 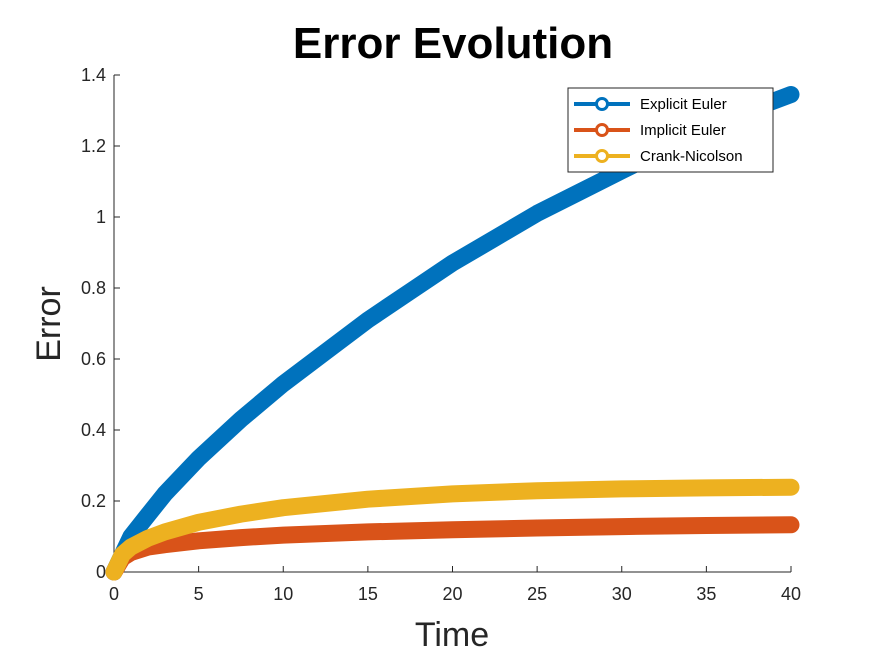 I want to click on y-tick-label: 0.6, so click(x=93, y=359).